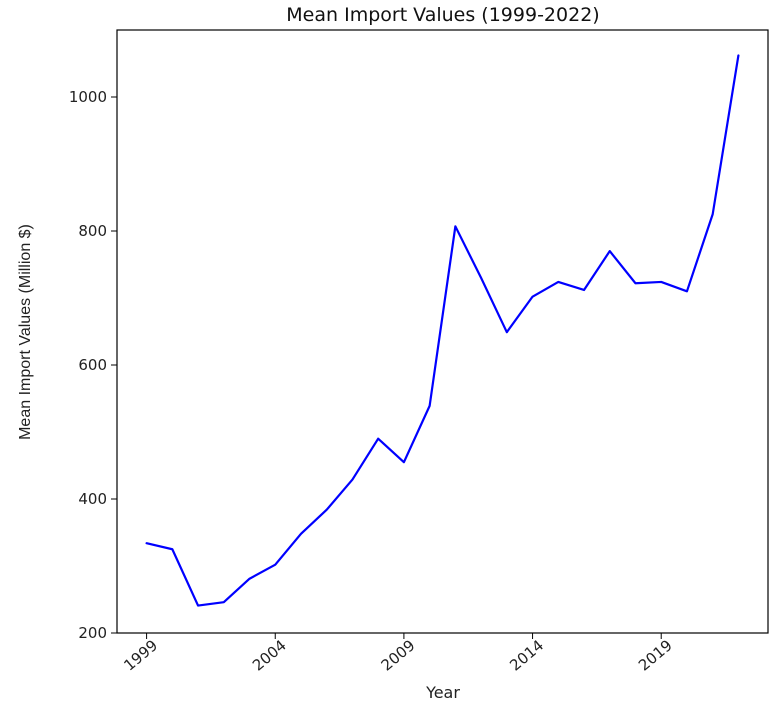 The image size is (774, 725). What do you see at coordinates (92, 499) in the screenshot?
I see `y-tick-label: 400` at bounding box center [92, 499].